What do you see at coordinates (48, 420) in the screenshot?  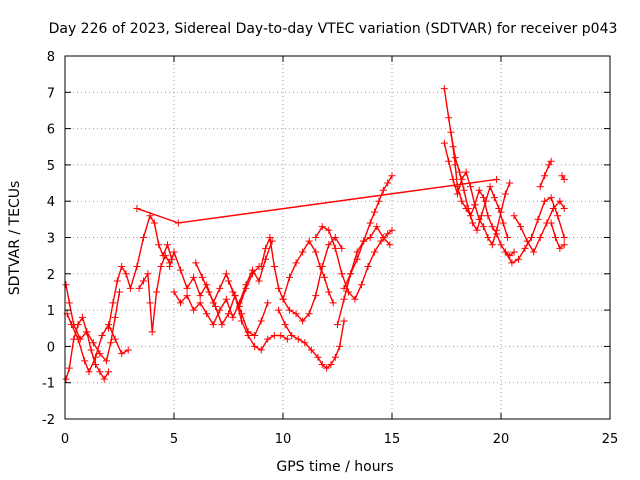 I see `y-tick-label: -2` at bounding box center [48, 420].